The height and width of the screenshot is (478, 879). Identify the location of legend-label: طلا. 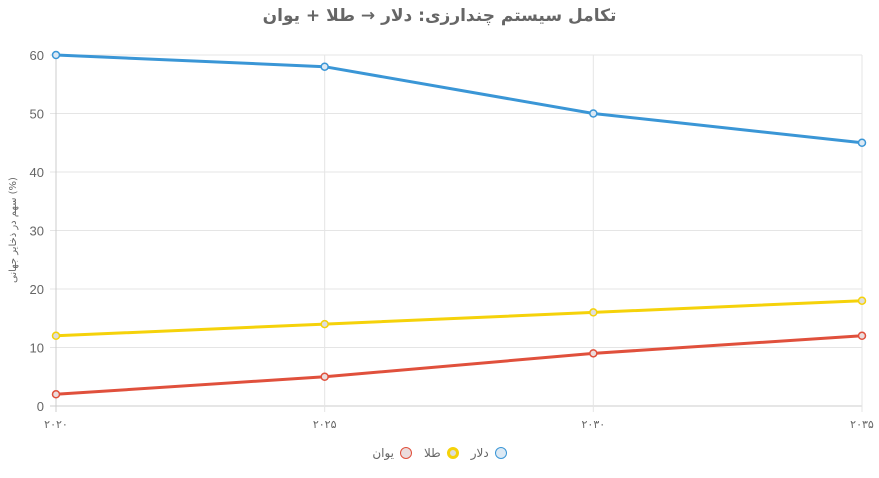
(432, 453).